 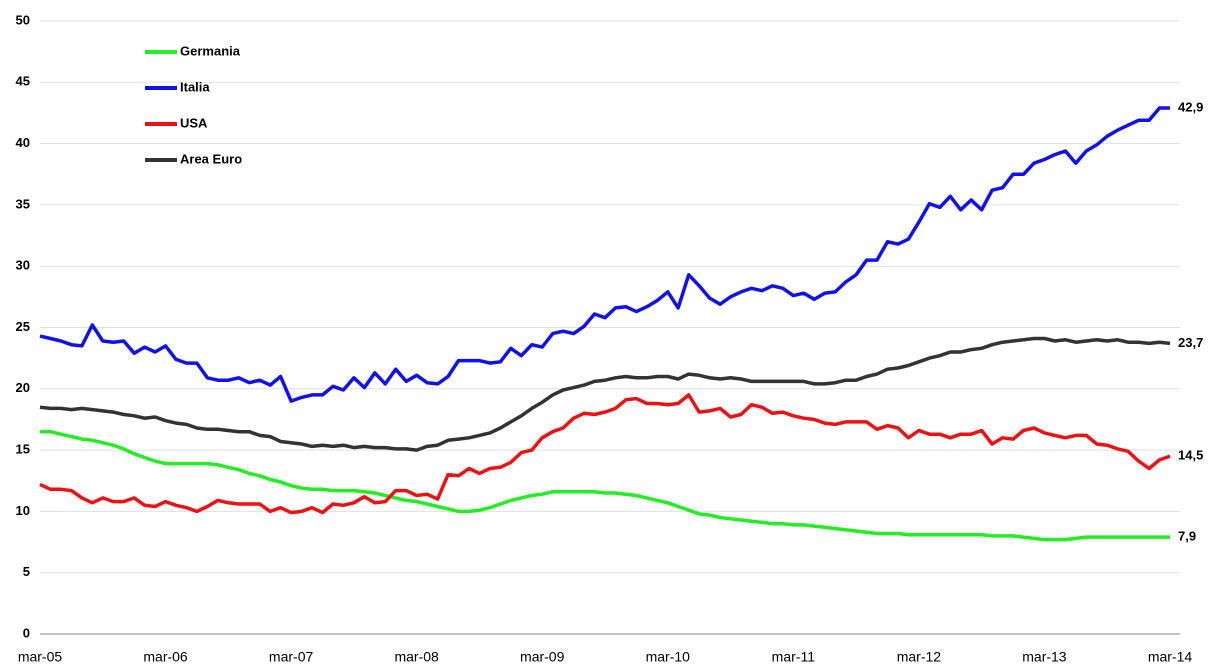 I want to click on x-tick-label: mar-10, so click(x=668, y=657).